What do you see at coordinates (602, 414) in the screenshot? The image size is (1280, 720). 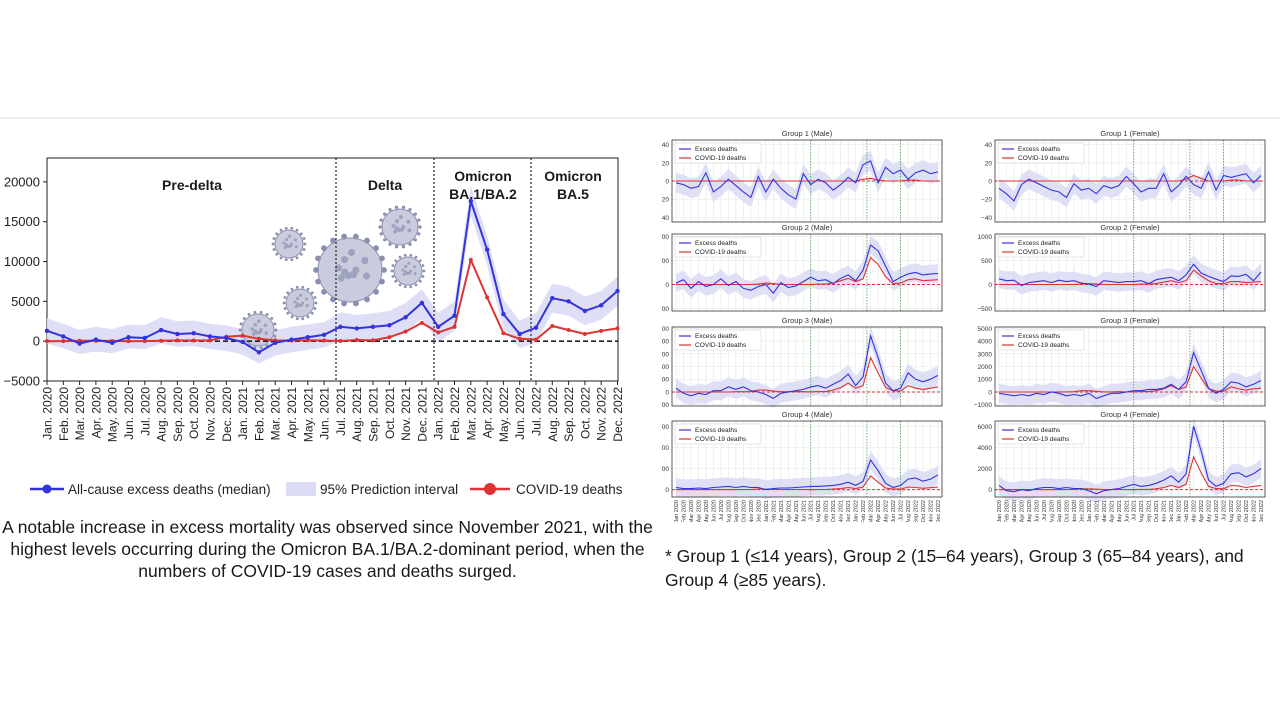 I see `x-tick-label: Nov. 2022` at bounding box center [602, 414].